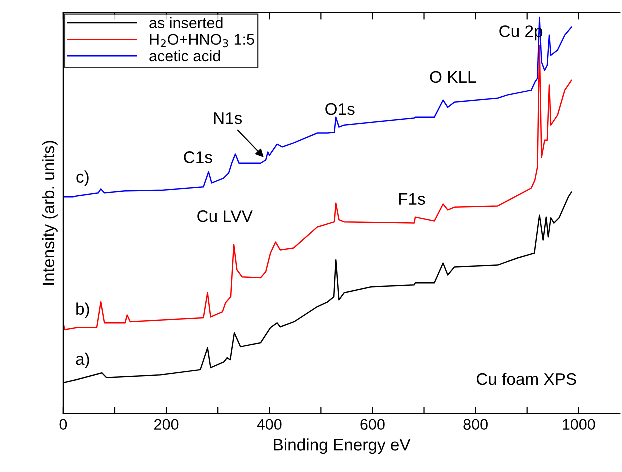  Describe the element at coordinates (526, 379) in the screenshot. I see `annotation: Cu foam XPS` at that location.